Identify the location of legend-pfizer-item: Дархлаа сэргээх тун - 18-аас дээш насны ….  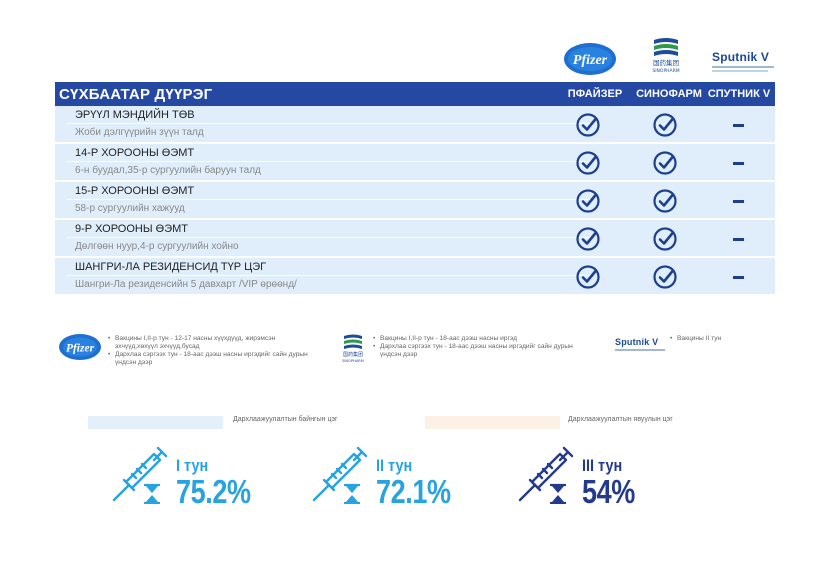
(208, 359).